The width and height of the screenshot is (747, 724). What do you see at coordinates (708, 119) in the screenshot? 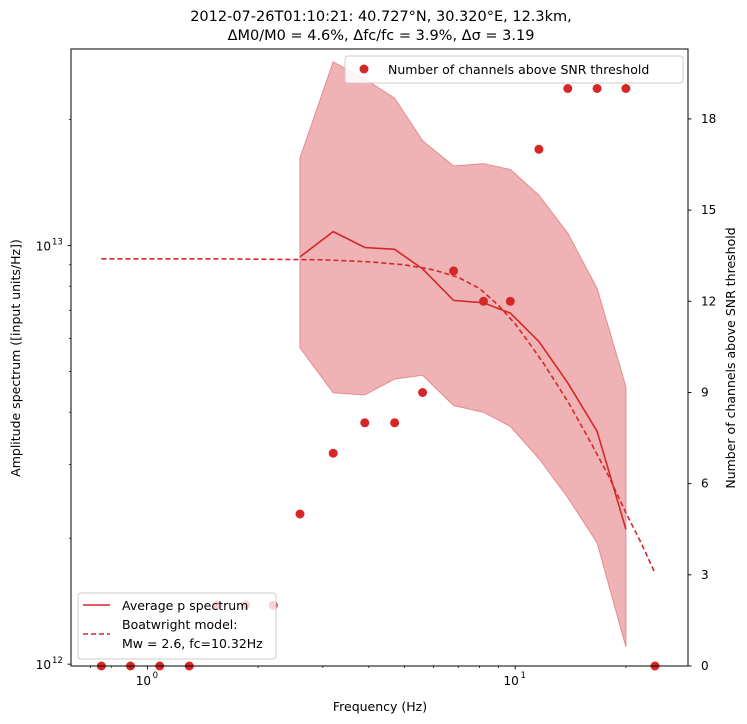
I see `y-right-tick-label: 18` at bounding box center [708, 119].